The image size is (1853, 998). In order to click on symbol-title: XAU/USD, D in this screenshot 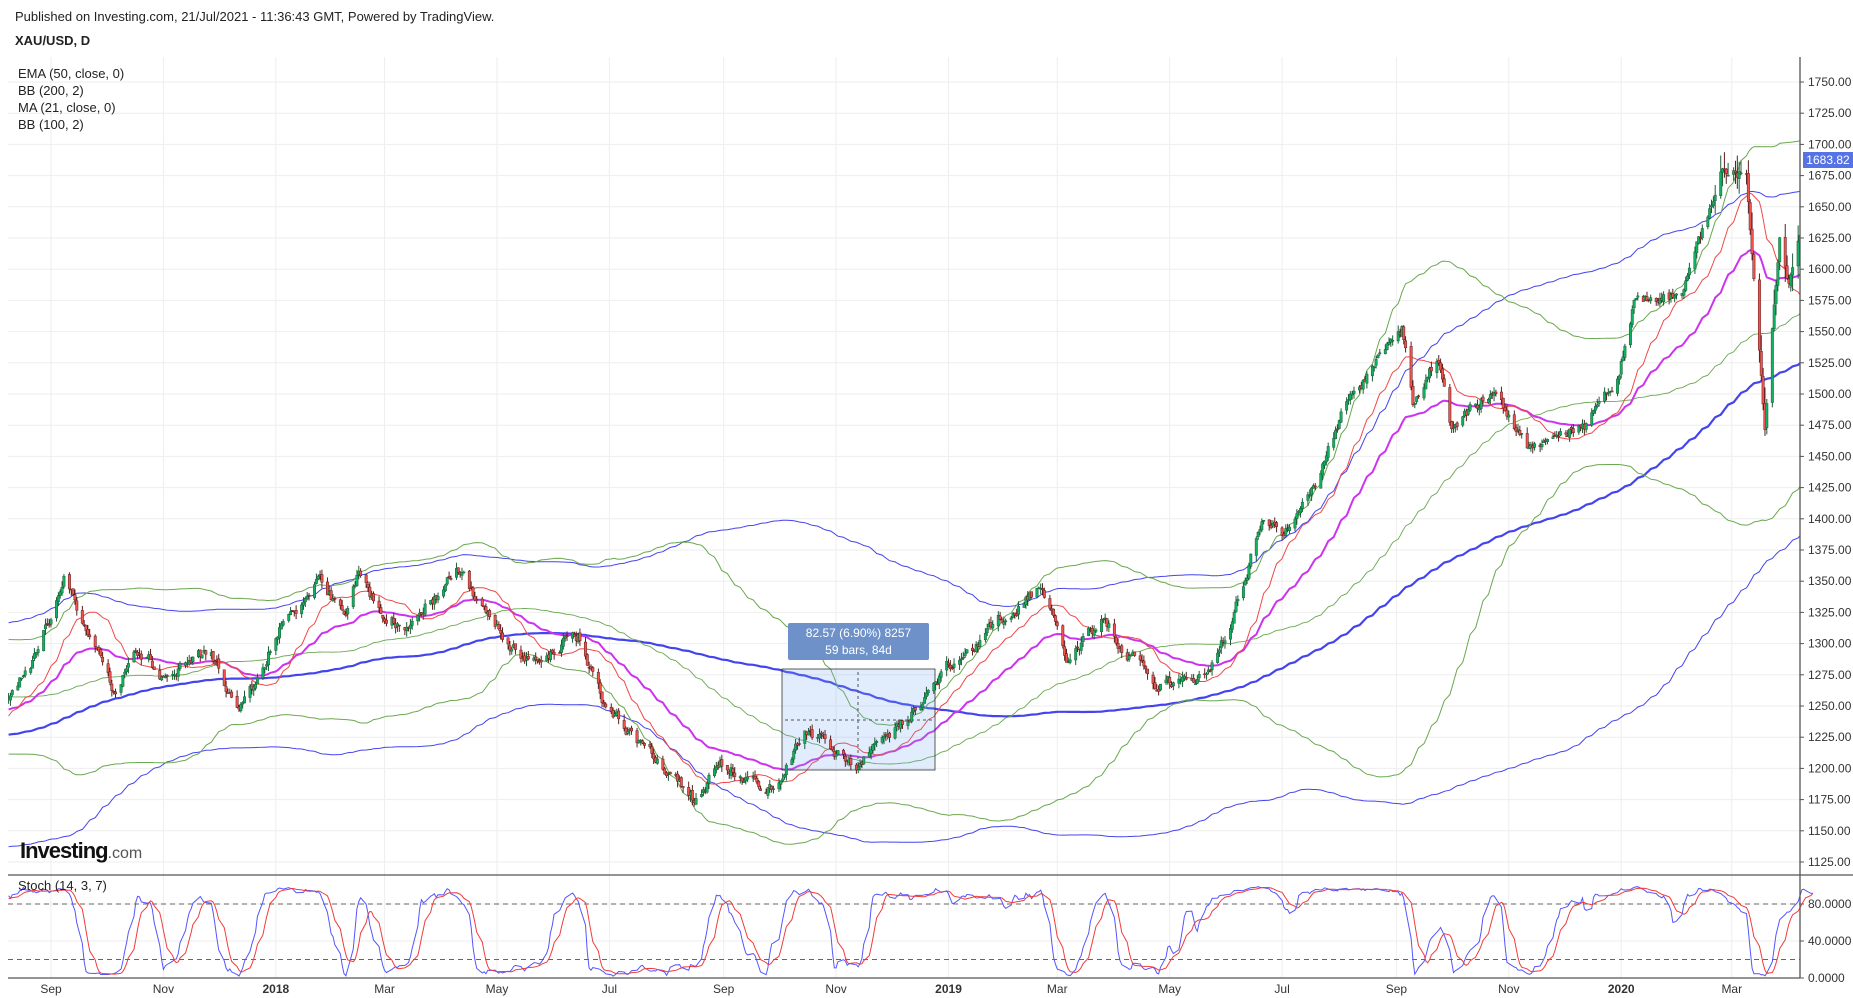, I will do `click(53, 40)`.